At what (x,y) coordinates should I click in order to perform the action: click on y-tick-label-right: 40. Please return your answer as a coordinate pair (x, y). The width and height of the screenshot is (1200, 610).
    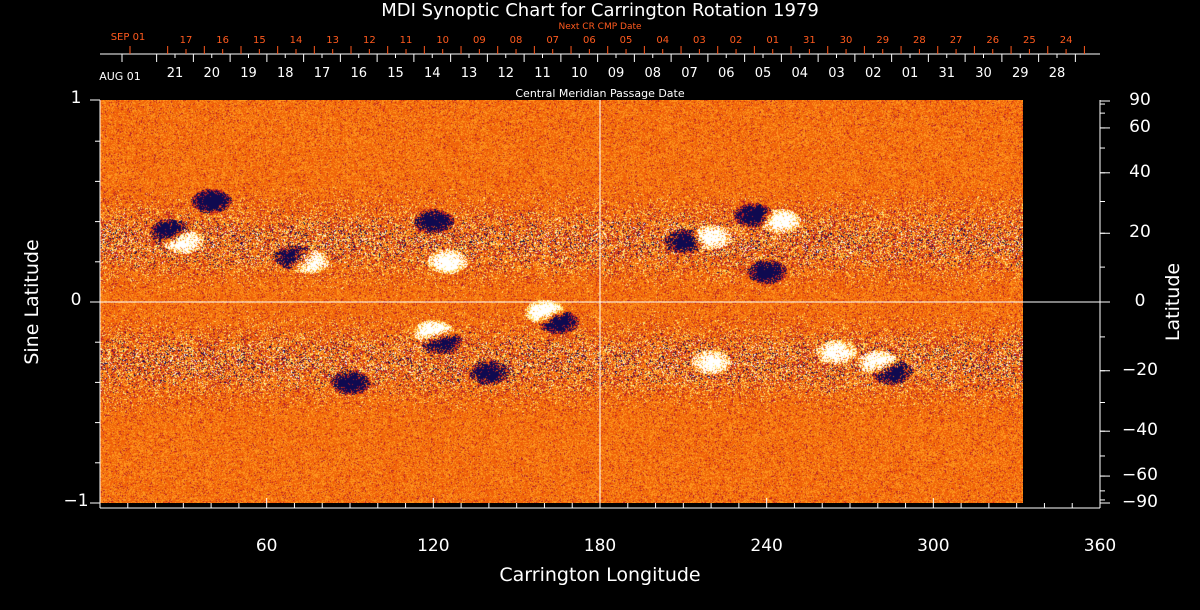
    Looking at the image, I should click on (1140, 171).